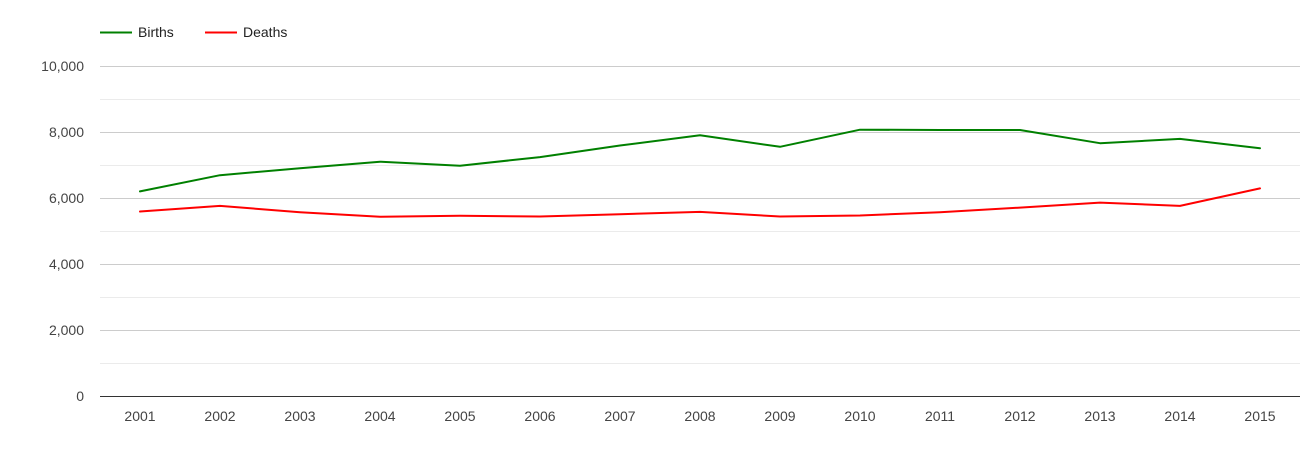 This screenshot has height=450, width=1305. Describe the element at coordinates (700, 160) in the screenshot. I see `births-series-line` at that location.